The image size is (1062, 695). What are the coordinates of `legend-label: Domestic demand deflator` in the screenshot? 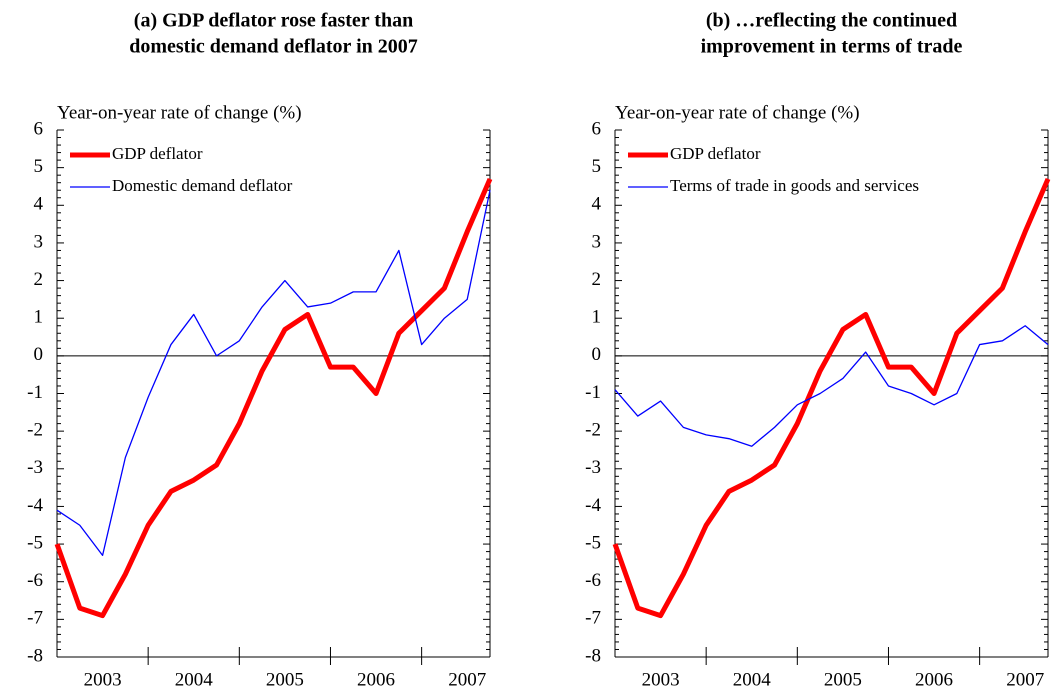 It's located at (202, 185).